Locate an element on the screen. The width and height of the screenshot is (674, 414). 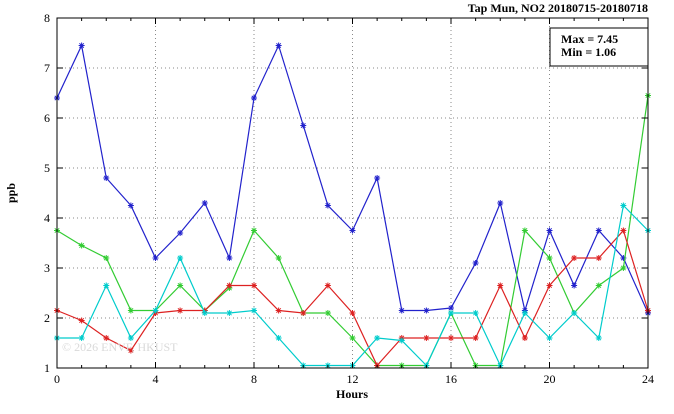
x-tick-label: 24 is located at coordinates (648, 379).